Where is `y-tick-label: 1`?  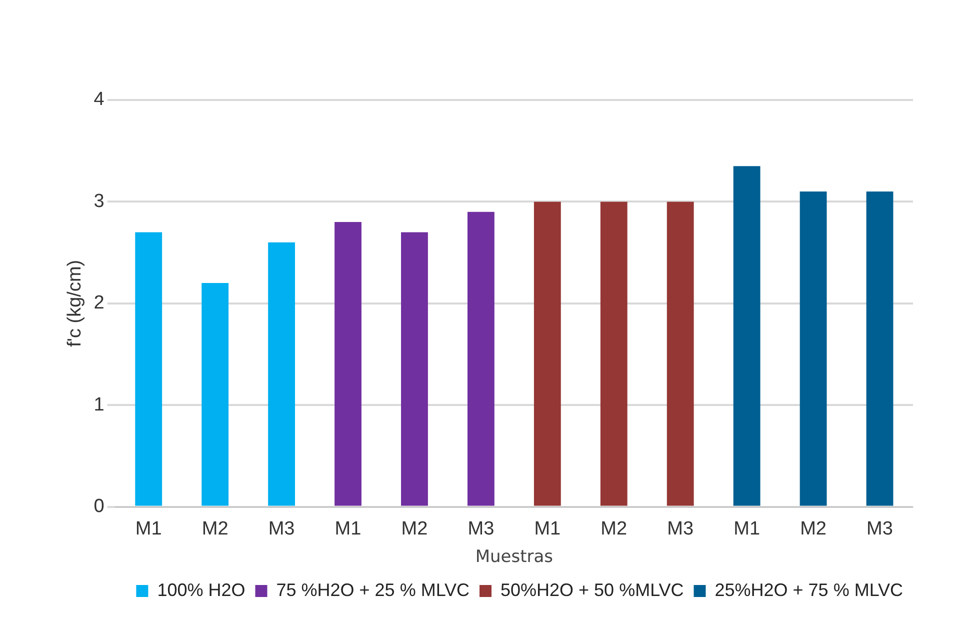 y-tick-label: 1 is located at coordinates (99, 405).